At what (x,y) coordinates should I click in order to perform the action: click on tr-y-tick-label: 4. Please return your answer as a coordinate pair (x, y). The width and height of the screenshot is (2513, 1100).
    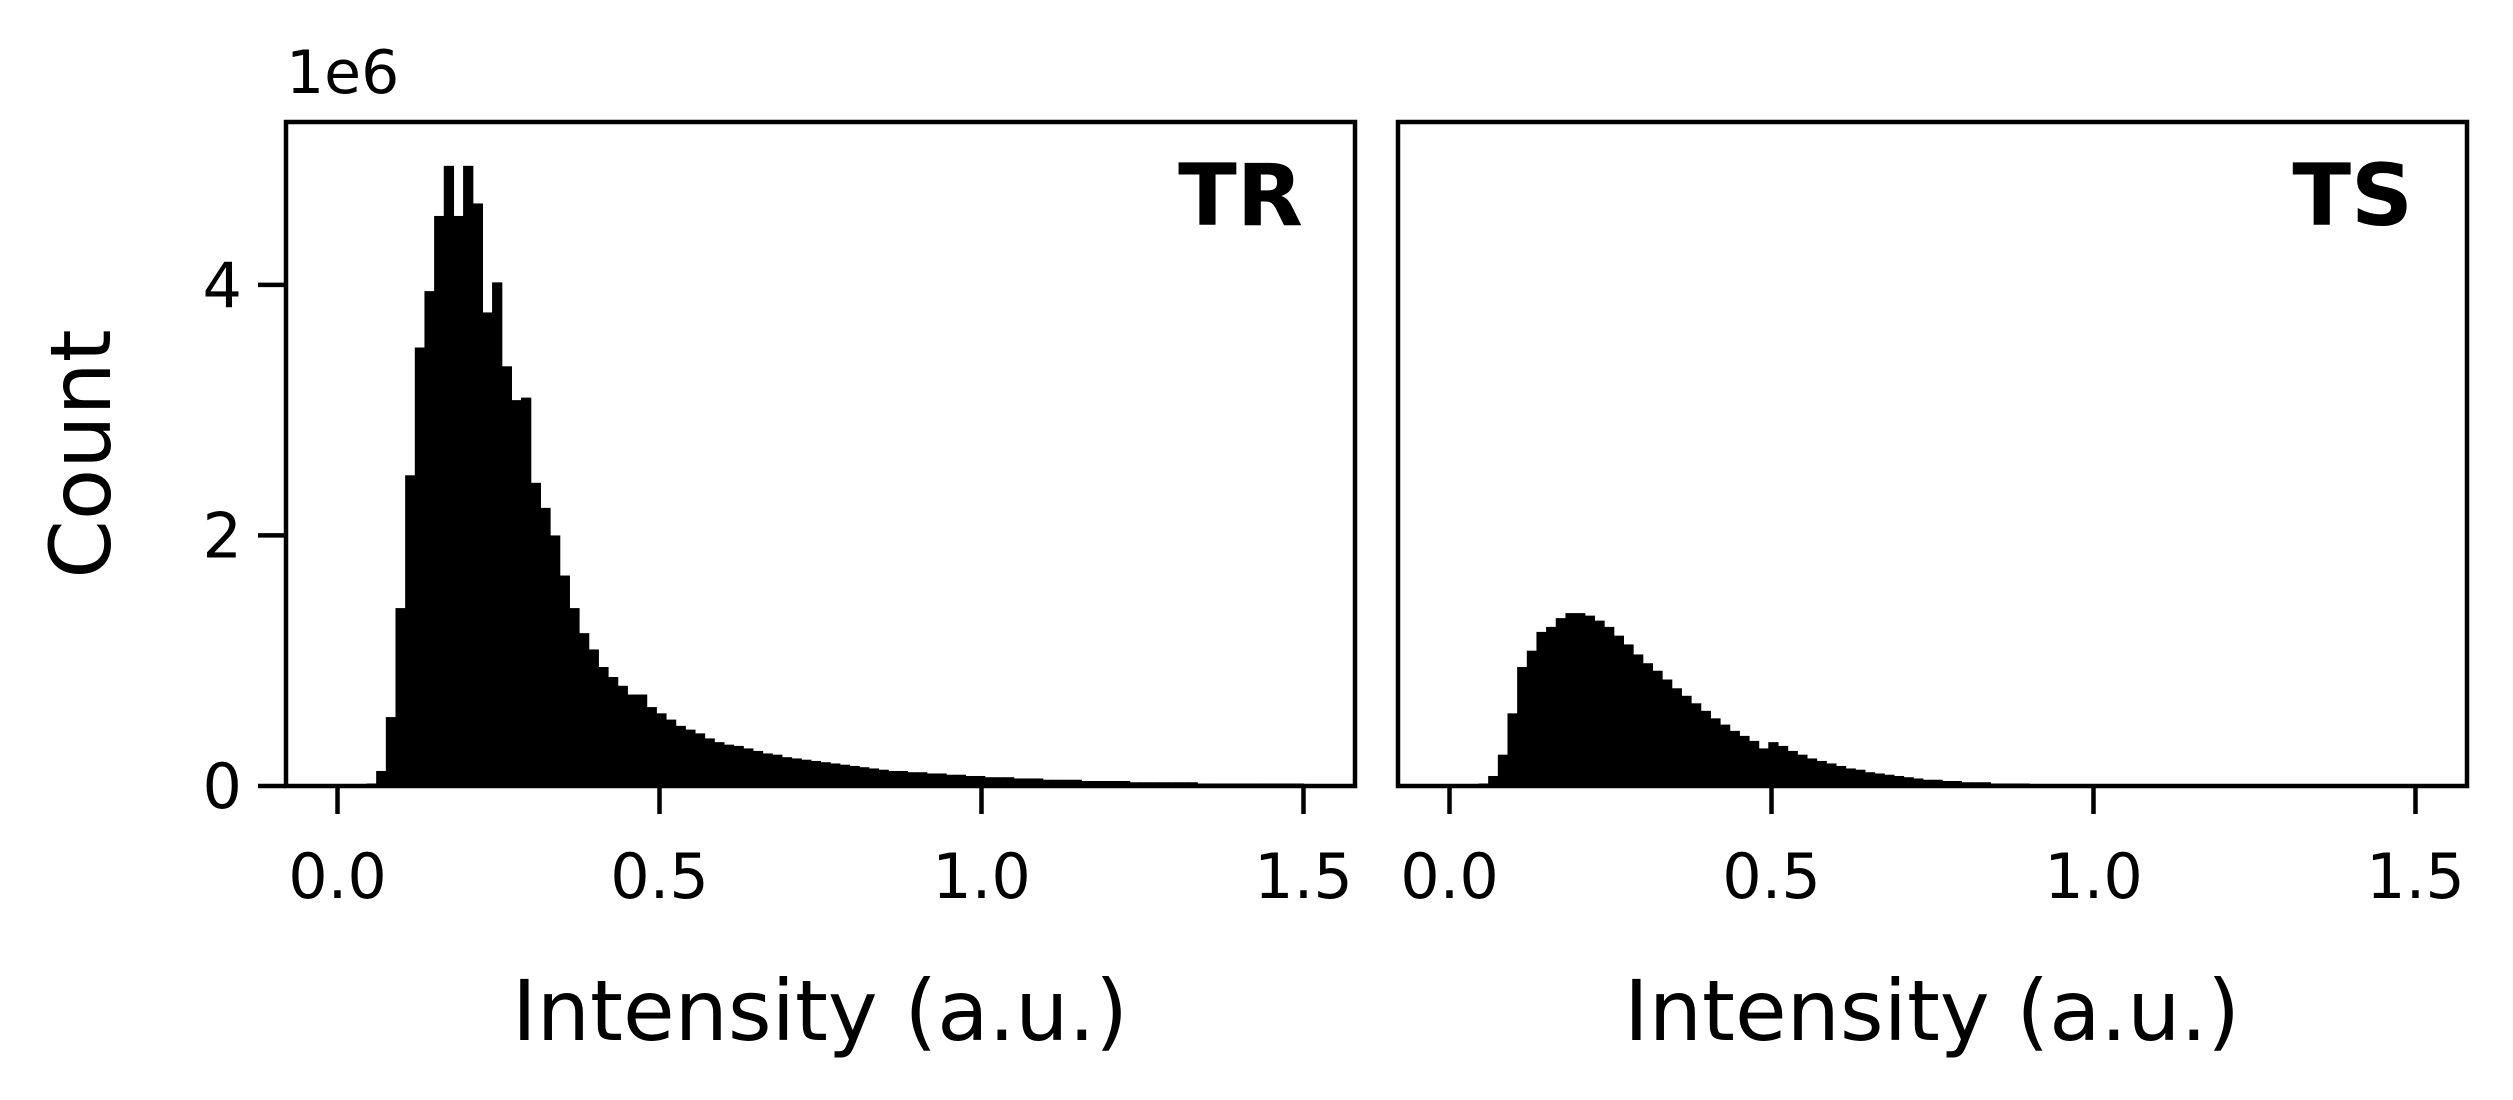
    Looking at the image, I should click on (222, 285).